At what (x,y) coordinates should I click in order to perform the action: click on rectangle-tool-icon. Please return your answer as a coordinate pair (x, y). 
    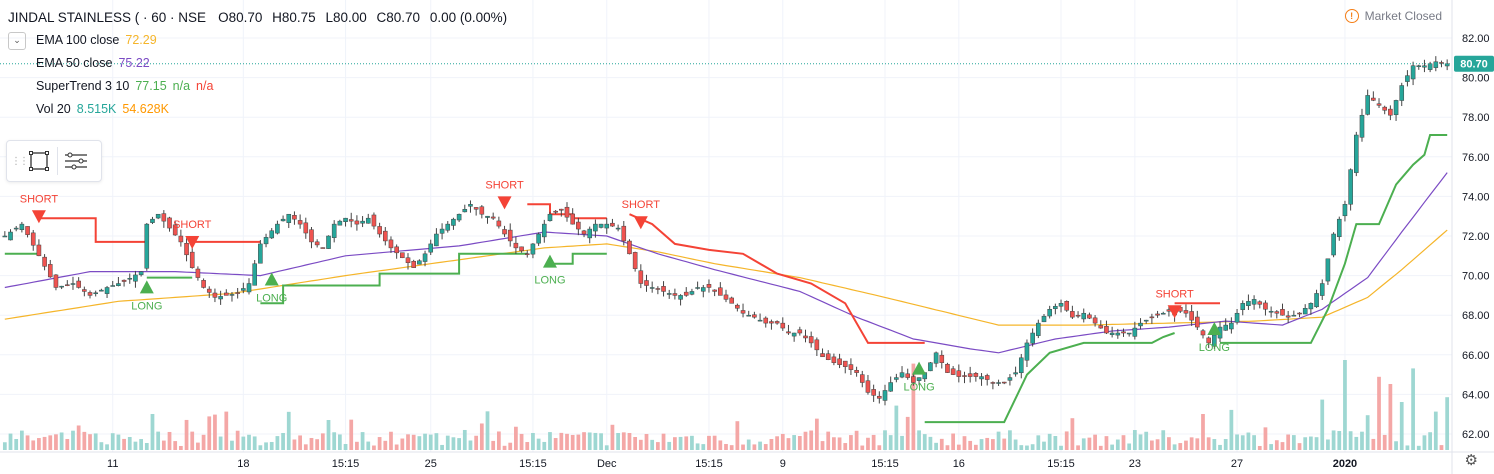
    Looking at the image, I should click on (39, 161).